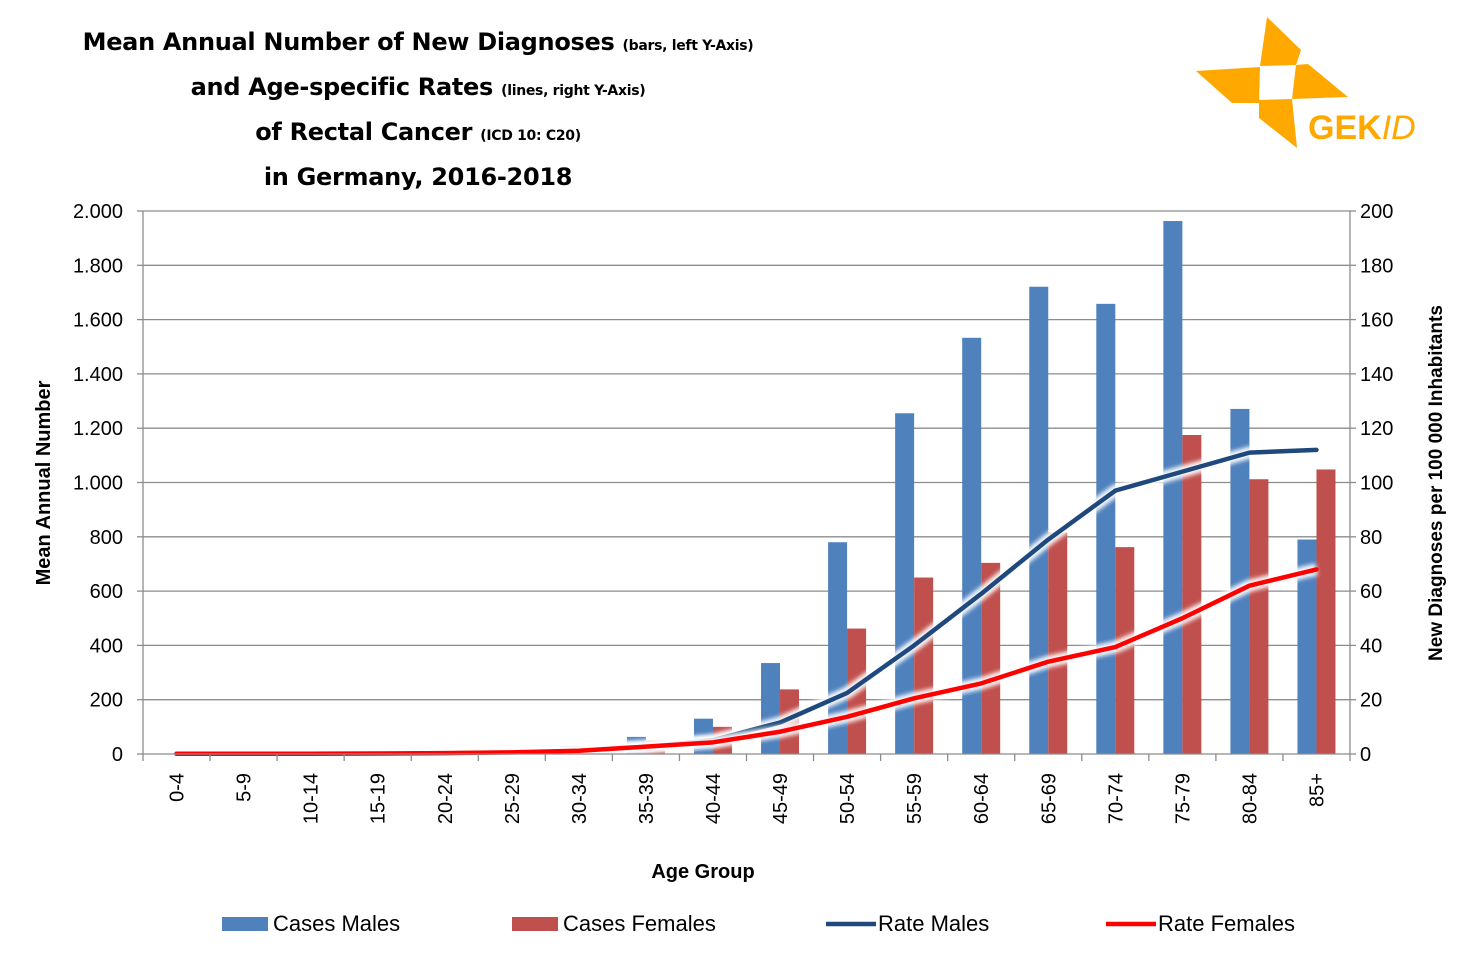 The height and width of the screenshot is (962, 1475). Describe the element at coordinates (379, 798) in the screenshot. I see `x-tick-label: 15-19` at that location.